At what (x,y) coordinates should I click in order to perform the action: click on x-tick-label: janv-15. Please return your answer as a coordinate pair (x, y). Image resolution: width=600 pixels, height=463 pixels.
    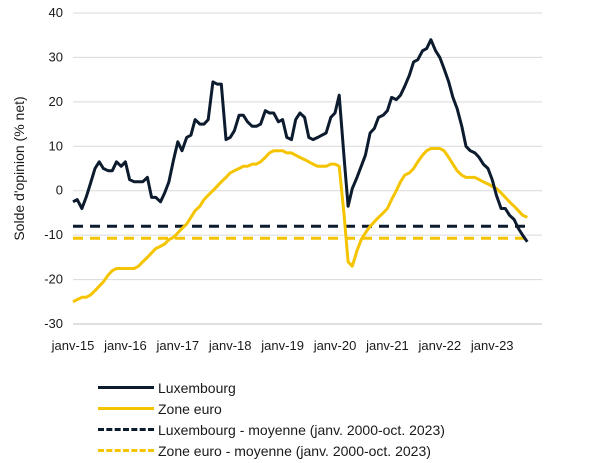
    Looking at the image, I should click on (73, 345).